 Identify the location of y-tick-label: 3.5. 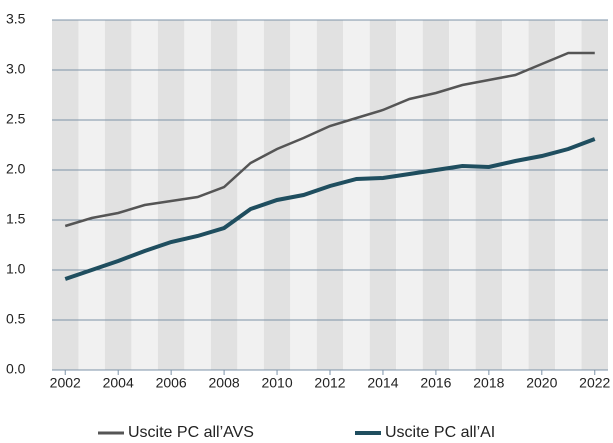
(16, 19).